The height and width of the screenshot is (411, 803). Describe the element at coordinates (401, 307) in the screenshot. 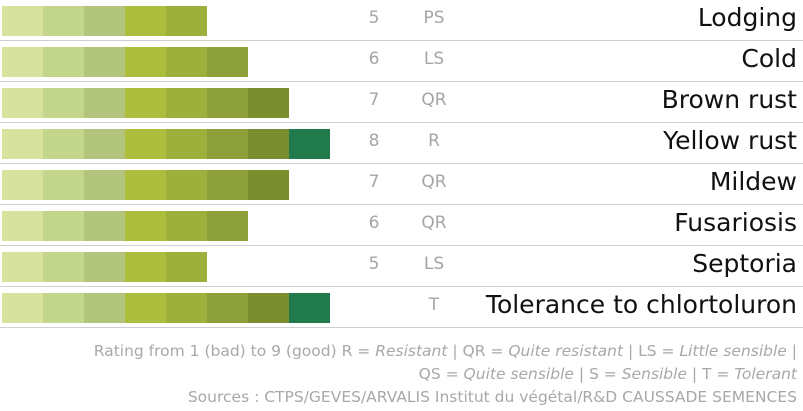

I see `chart-row: T Tolerance to chlortoluron` at that location.